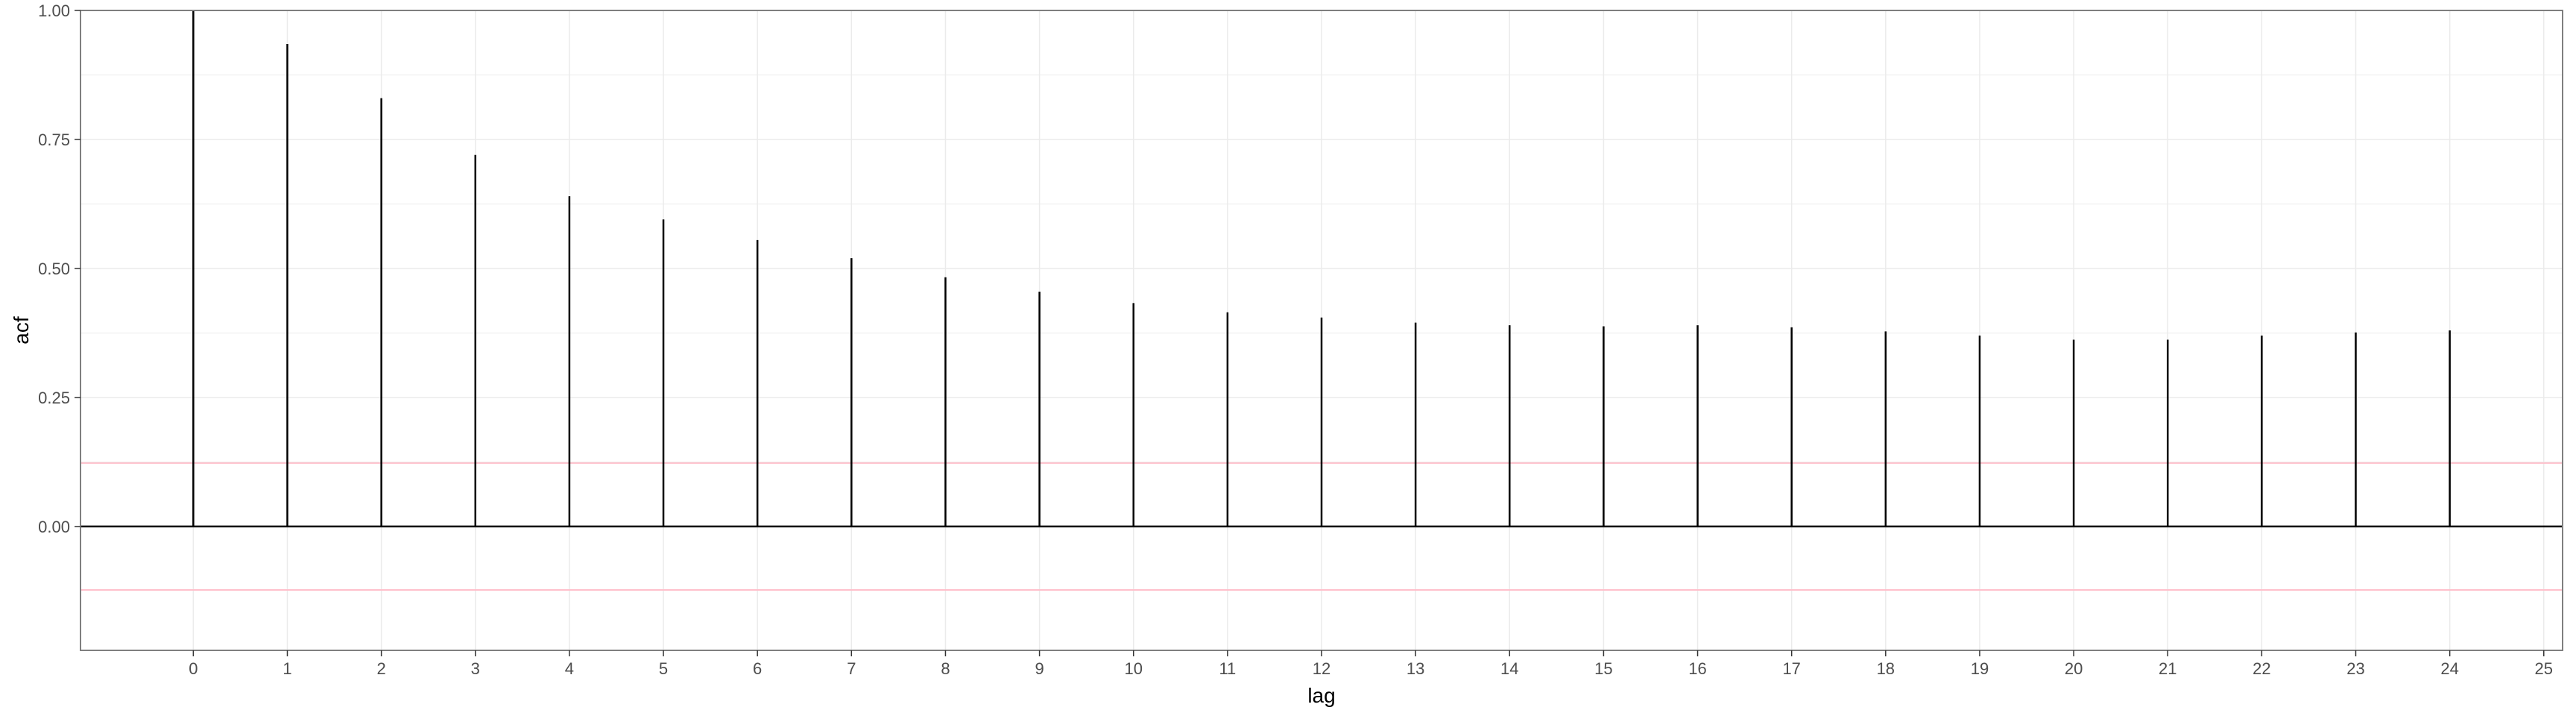 The width and height of the screenshot is (2576, 716). Describe the element at coordinates (2167, 668) in the screenshot. I see `x-tick-label: 21` at that location.